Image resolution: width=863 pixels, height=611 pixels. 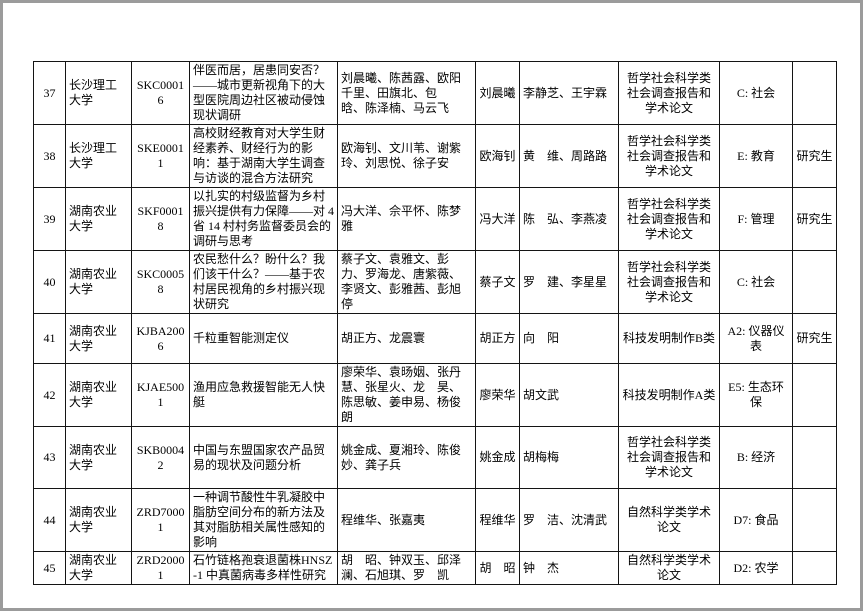 I want to click on cell-project-code: SKC00016, so click(x=160, y=93).